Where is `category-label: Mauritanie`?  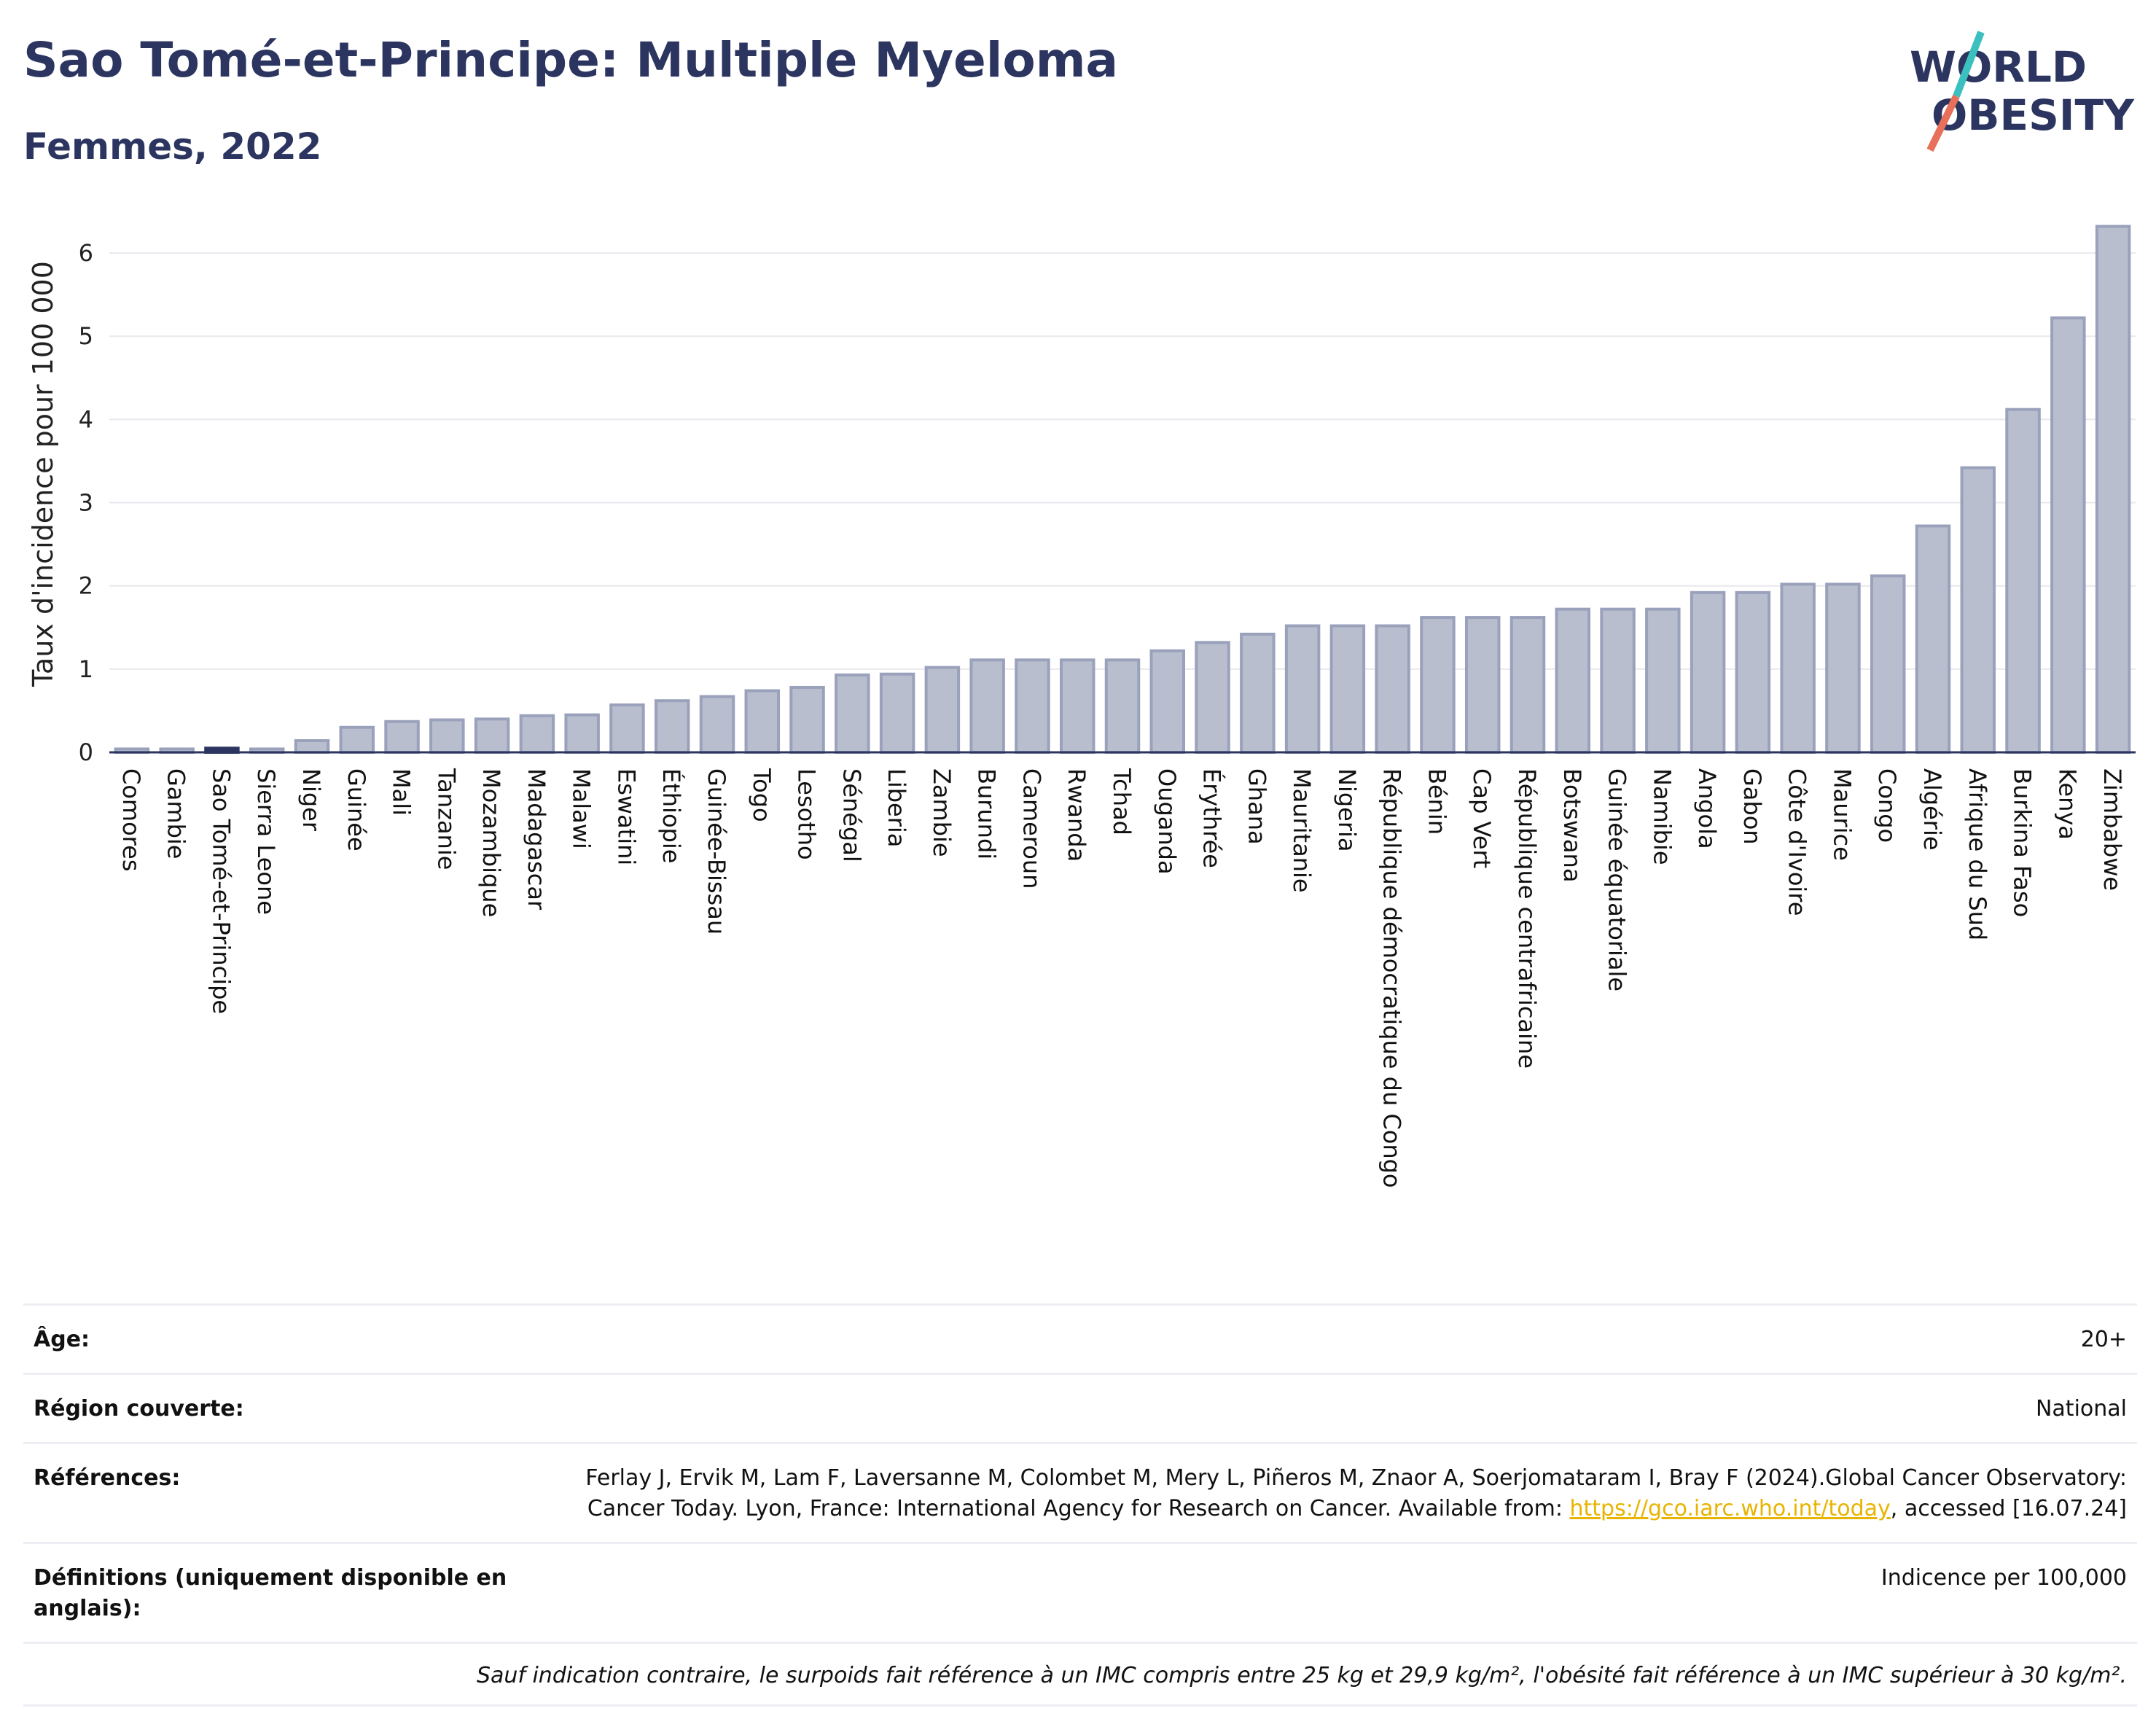 category-label: Mauritanie is located at coordinates (1302, 830).